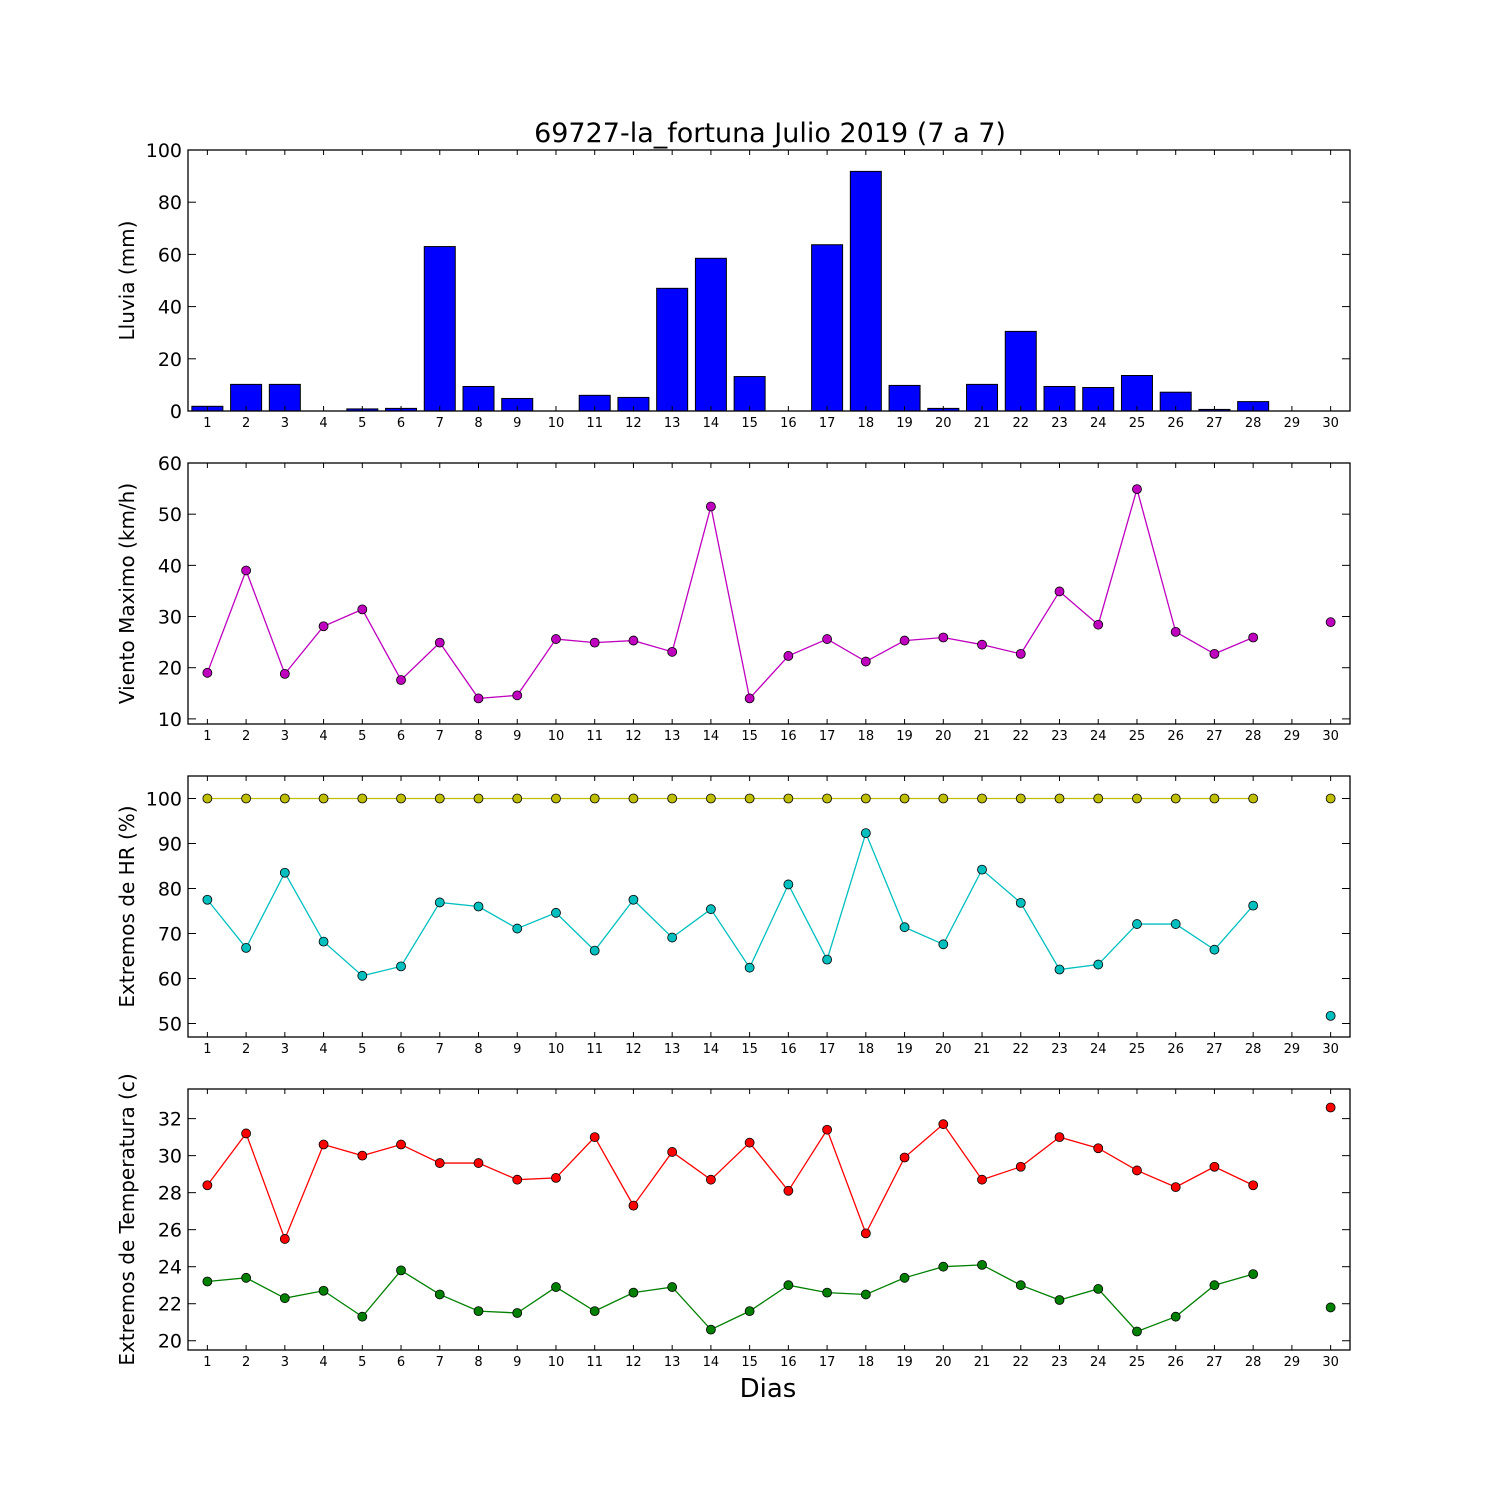  Describe the element at coordinates (788, 736) in the screenshot. I see `wind-xtick-label-16: 16` at that location.